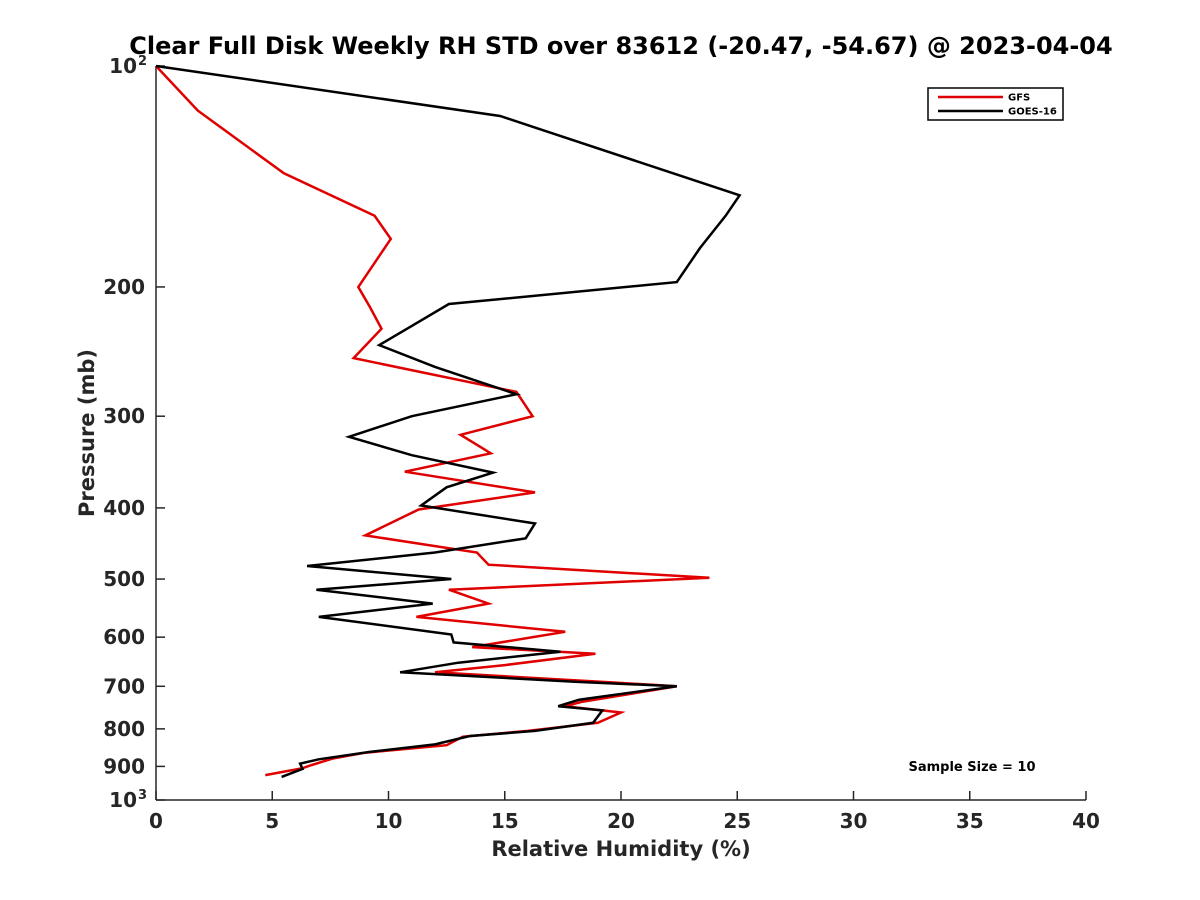 This screenshot has height=900, width=1200. I want to click on y-tick-label: 900, so click(124, 766).